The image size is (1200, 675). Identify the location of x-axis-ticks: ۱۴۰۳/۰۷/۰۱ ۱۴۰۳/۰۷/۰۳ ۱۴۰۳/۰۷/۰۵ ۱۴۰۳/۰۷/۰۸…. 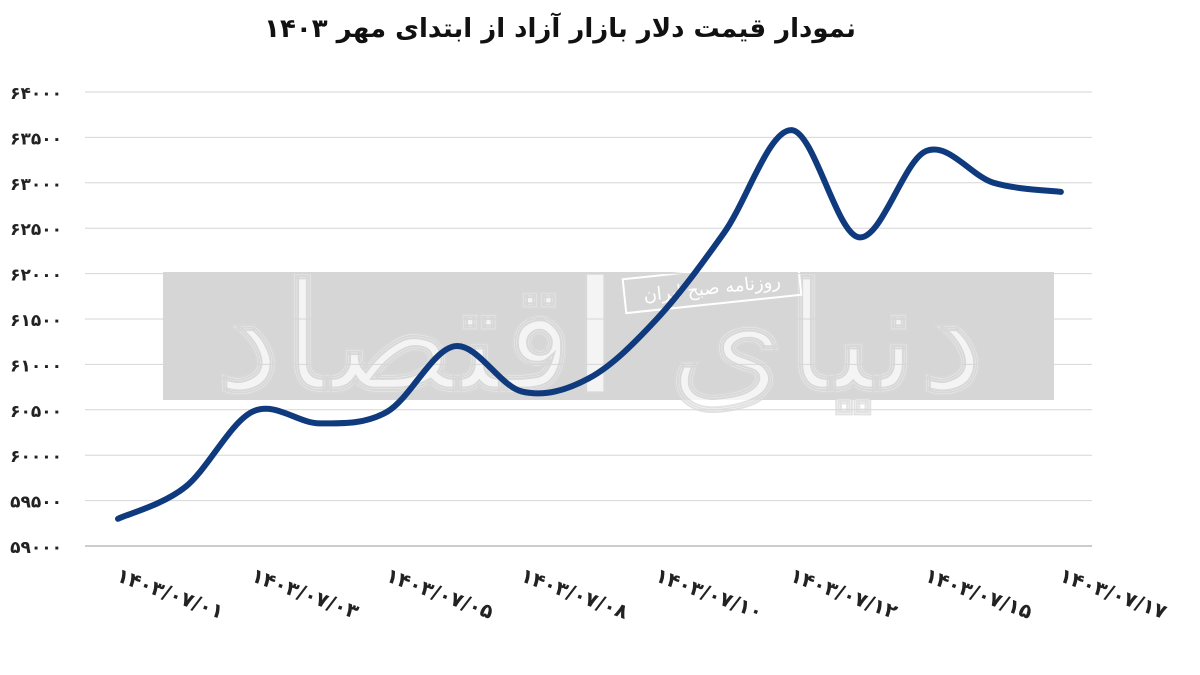
(642, 593).